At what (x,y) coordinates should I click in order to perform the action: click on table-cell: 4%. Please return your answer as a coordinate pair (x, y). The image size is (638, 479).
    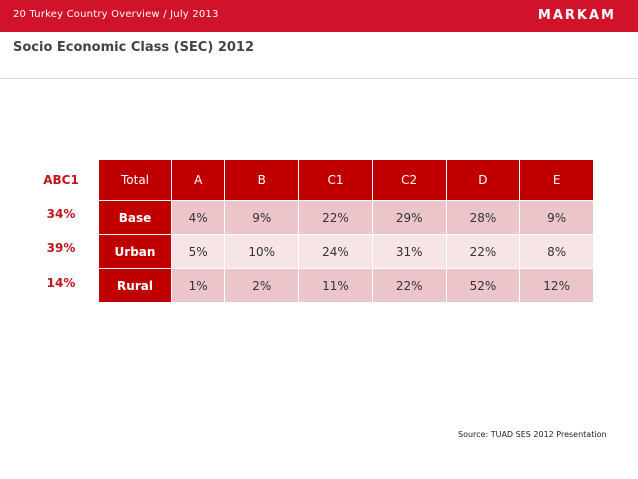
    Looking at the image, I should click on (198, 217).